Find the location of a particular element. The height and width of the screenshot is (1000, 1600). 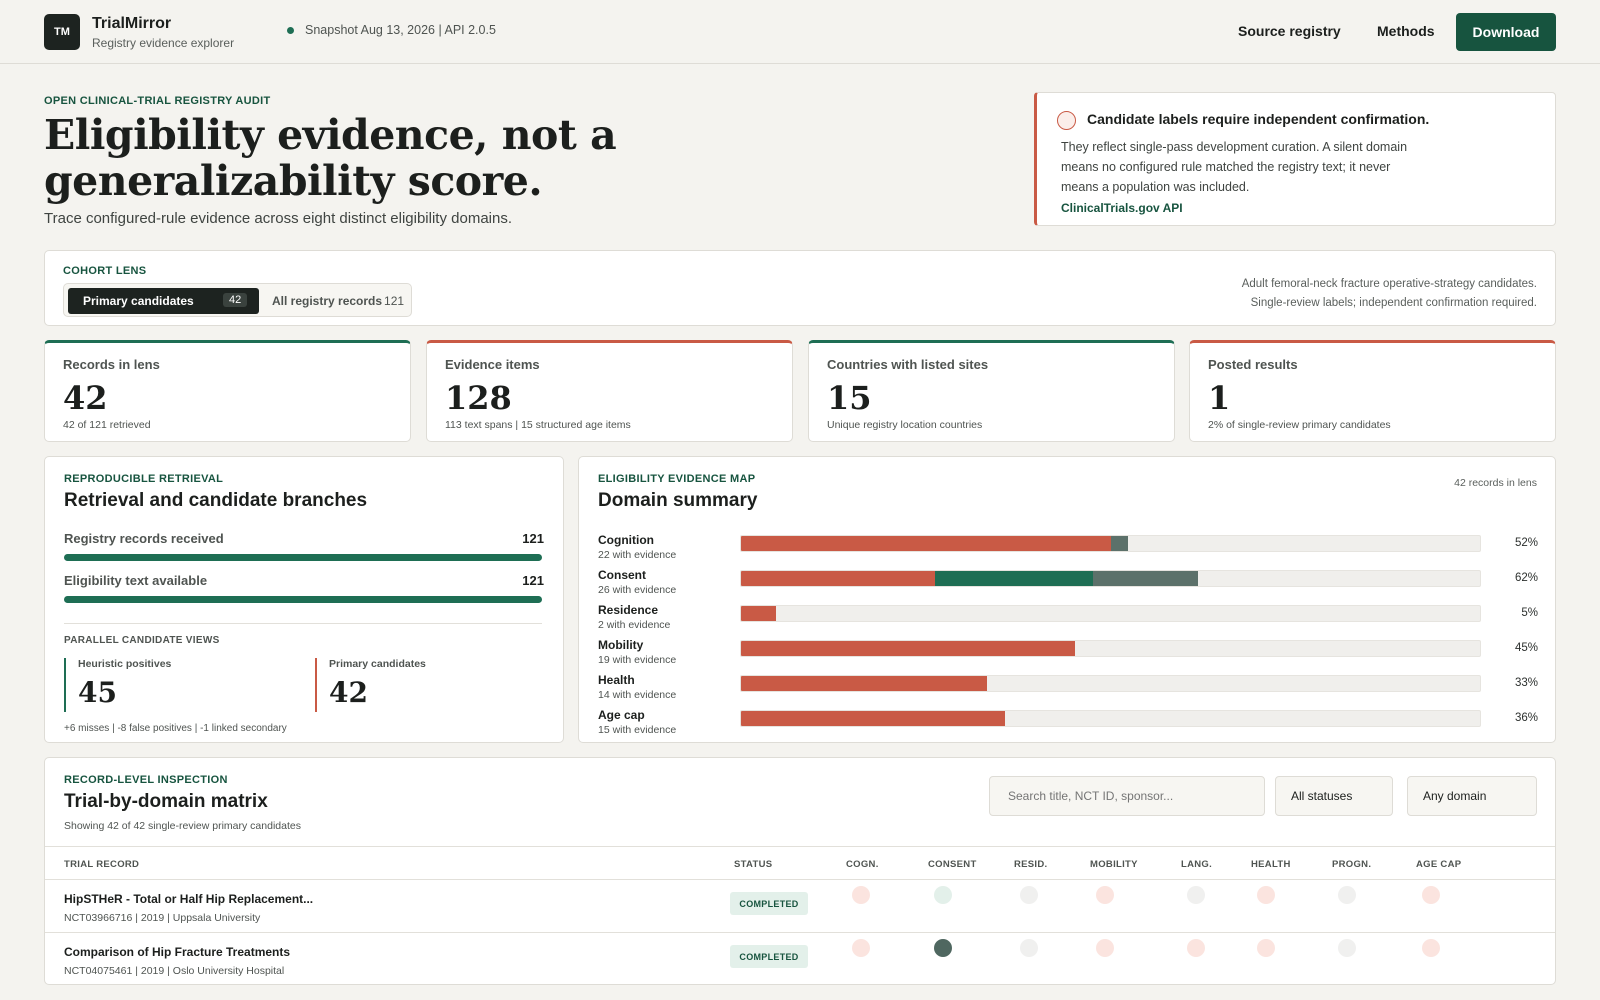

kpi-label: Records in lens is located at coordinates (111, 364).